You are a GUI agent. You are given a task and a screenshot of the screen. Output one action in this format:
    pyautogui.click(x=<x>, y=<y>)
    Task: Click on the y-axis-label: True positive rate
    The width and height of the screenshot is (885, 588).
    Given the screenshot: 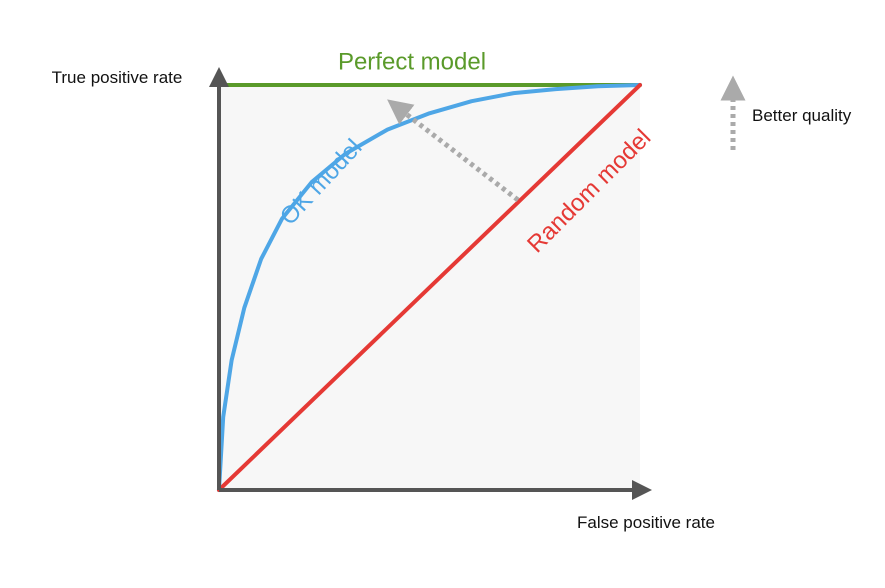 What is the action you would take?
    pyautogui.click(x=117, y=77)
    